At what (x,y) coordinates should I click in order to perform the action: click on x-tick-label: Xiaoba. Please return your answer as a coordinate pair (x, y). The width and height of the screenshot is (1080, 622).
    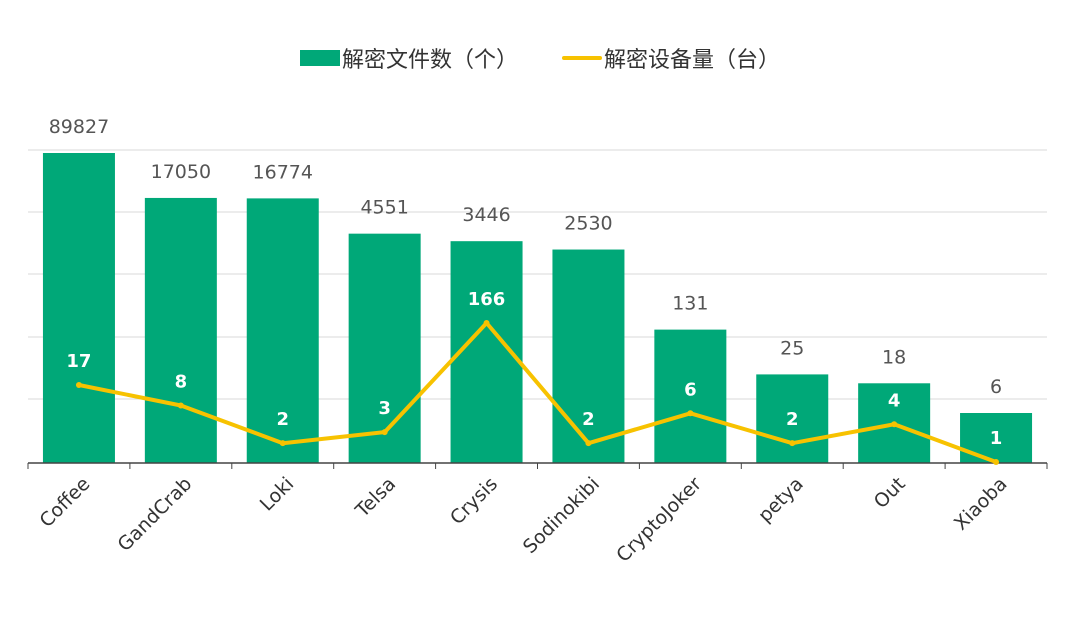
    Looking at the image, I should click on (981, 504).